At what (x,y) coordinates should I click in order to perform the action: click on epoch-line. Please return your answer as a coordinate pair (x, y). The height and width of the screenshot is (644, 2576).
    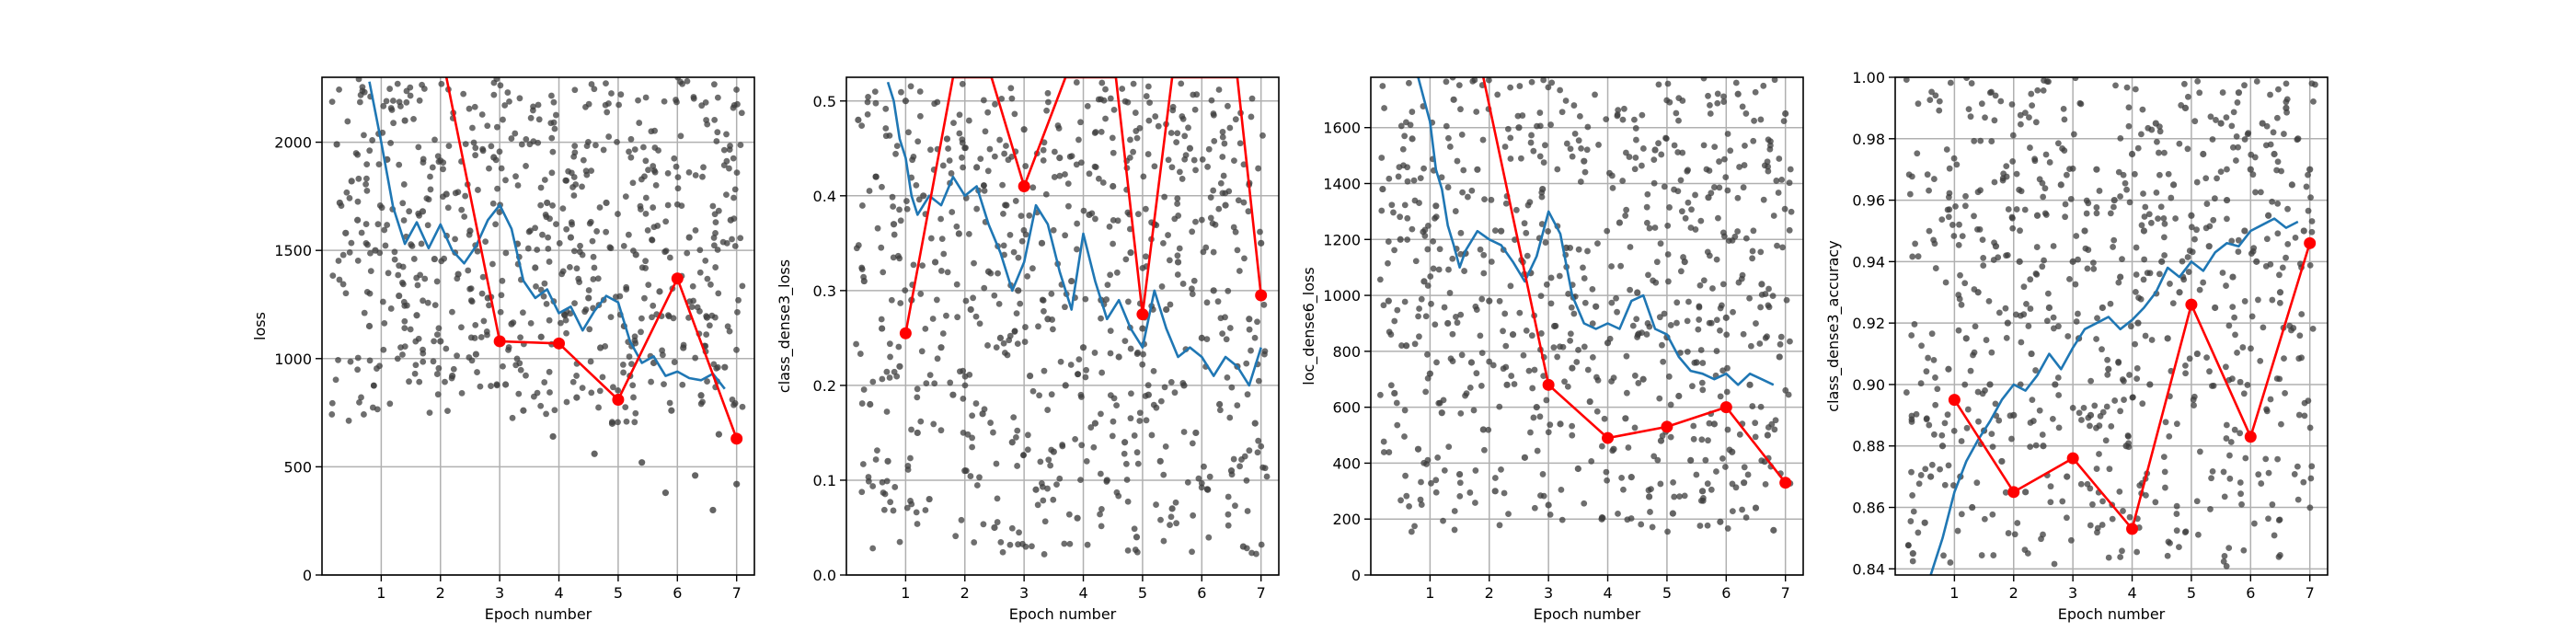
    Looking at the image, I should click on (1634, 280).